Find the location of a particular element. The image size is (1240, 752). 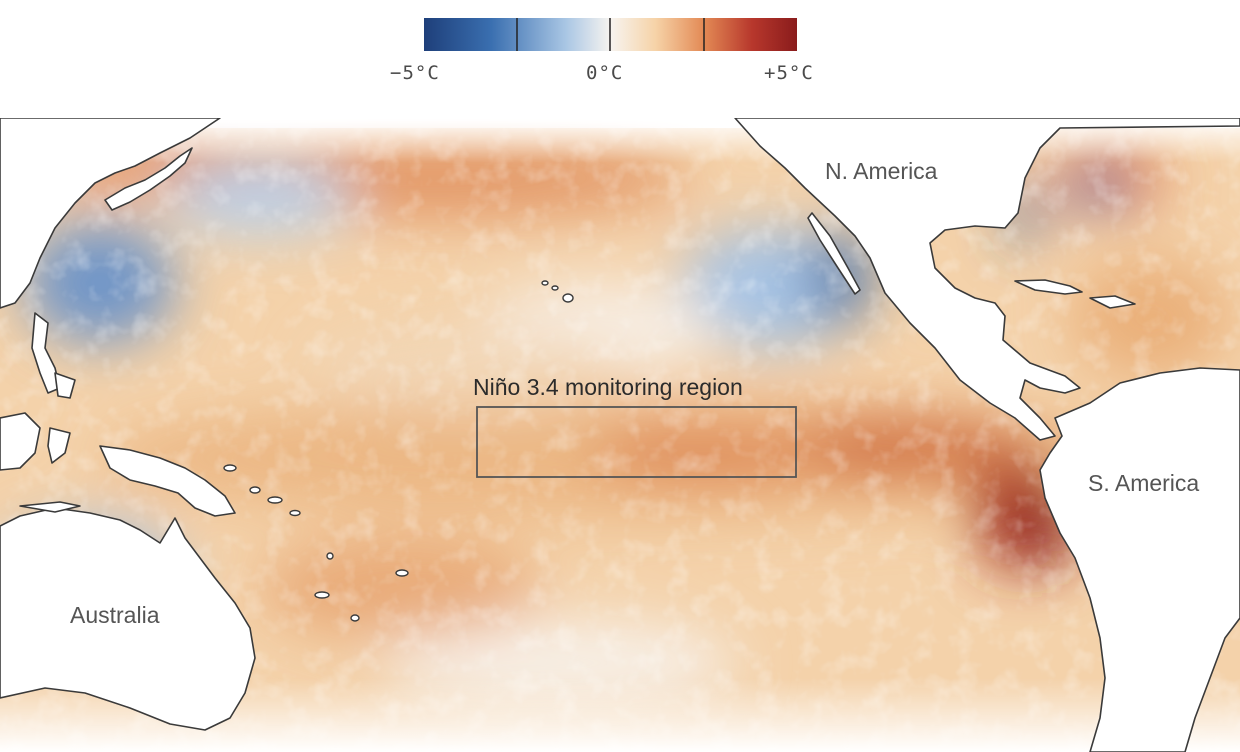

island-sulawesi is located at coordinates (59, 445).